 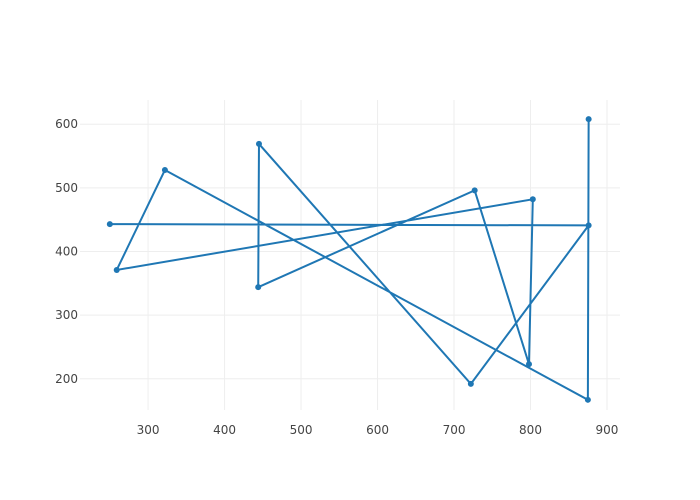 I want to click on y-tick-label: 600, so click(x=66, y=124).